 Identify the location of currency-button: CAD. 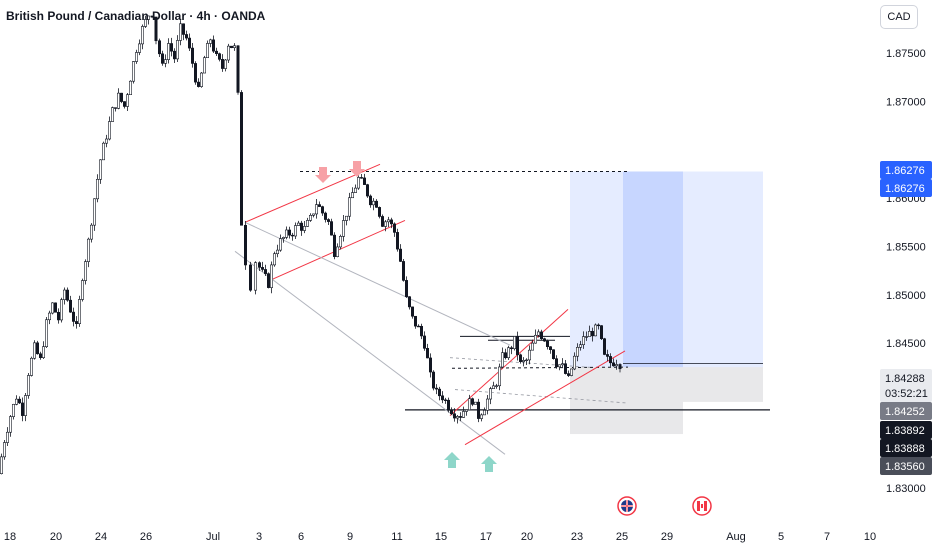
(899, 17).